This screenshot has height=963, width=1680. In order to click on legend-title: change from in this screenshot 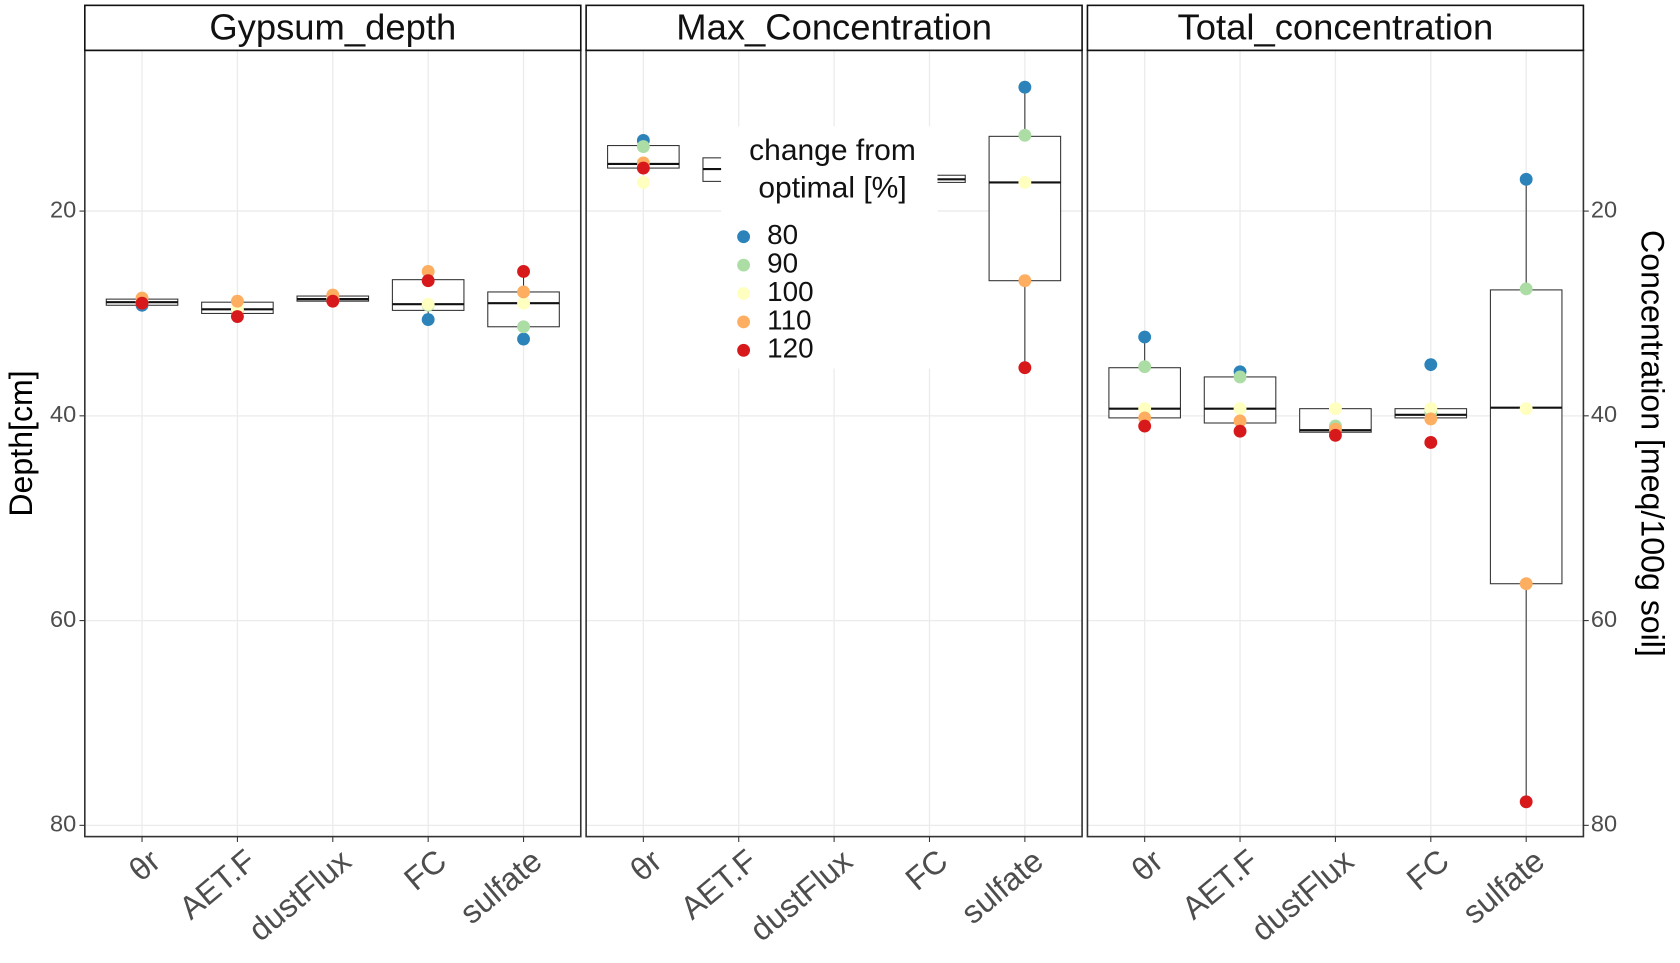, I will do `click(832, 150)`.